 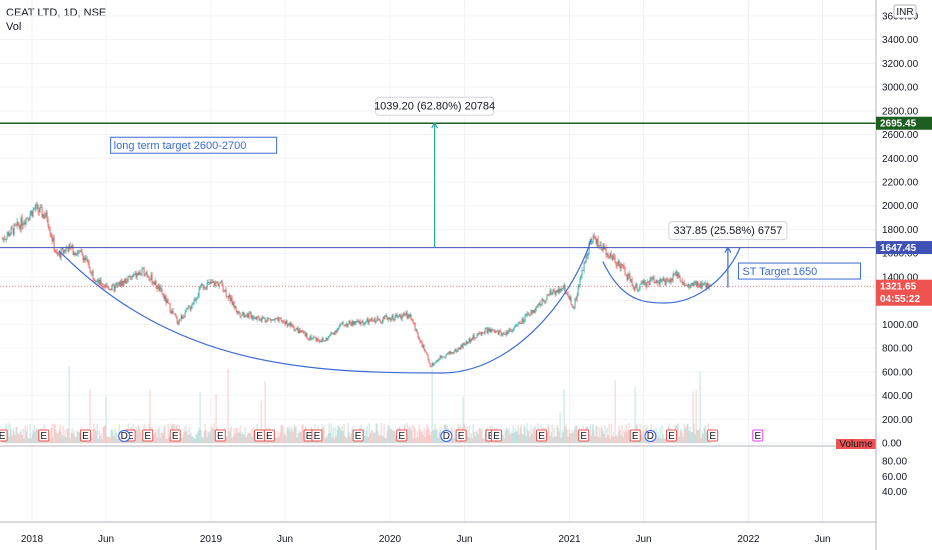 What do you see at coordinates (728, 231) in the screenshot?
I see `measure-label-box` at bounding box center [728, 231].